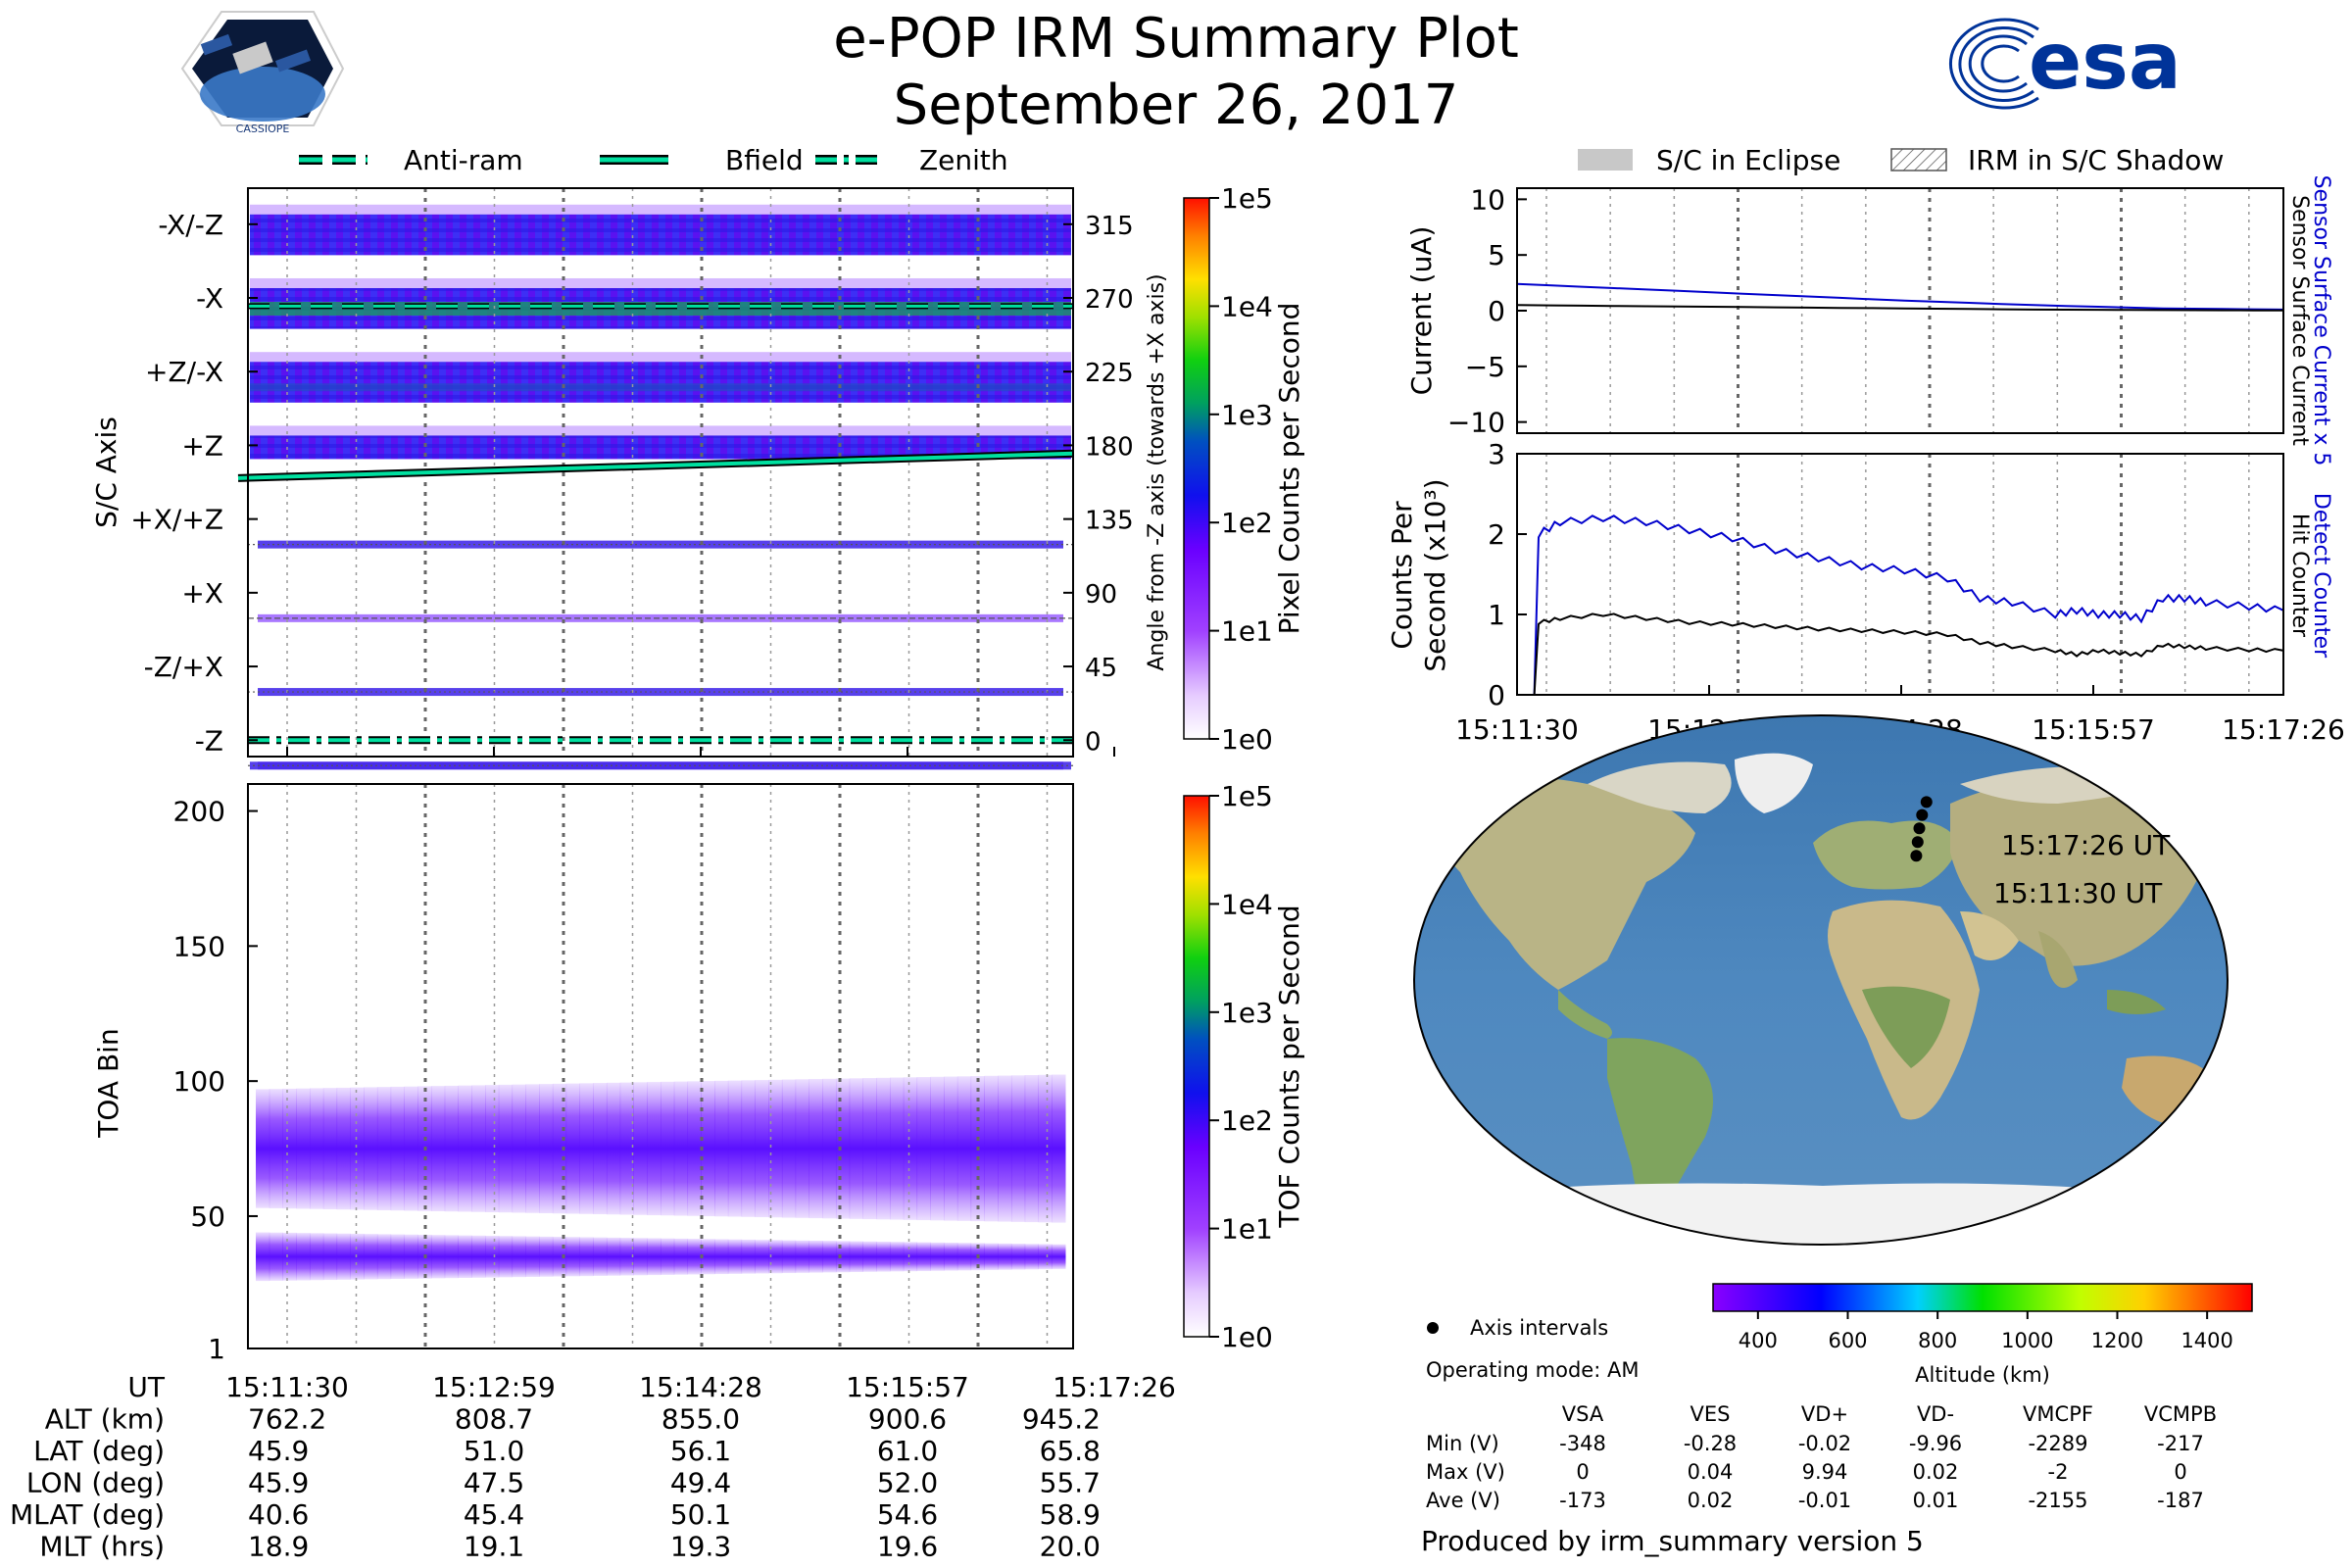 This screenshot has width=2352, height=1568. What do you see at coordinates (1098, 484) in the screenshot?
I see `pixel-axis-right: 315 270 225 180 135 90 45 0` at bounding box center [1098, 484].